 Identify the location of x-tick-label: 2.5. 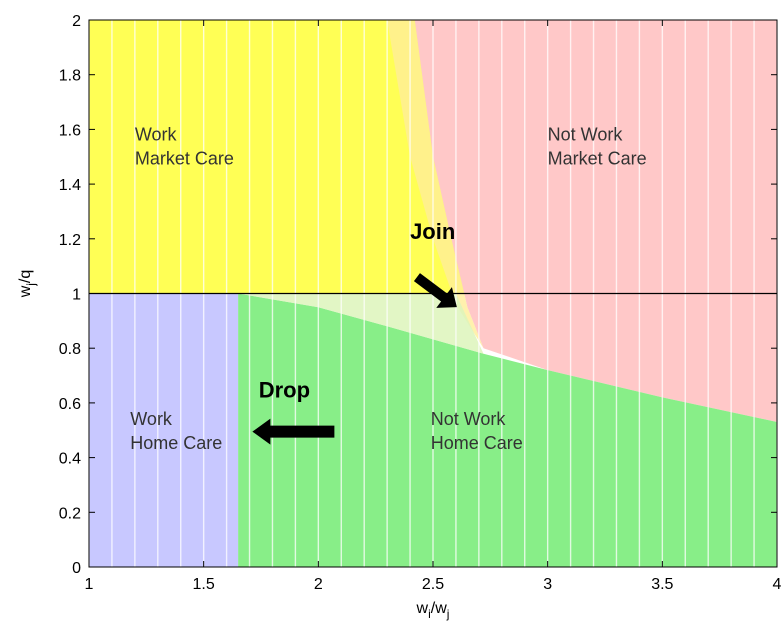
(433, 584).